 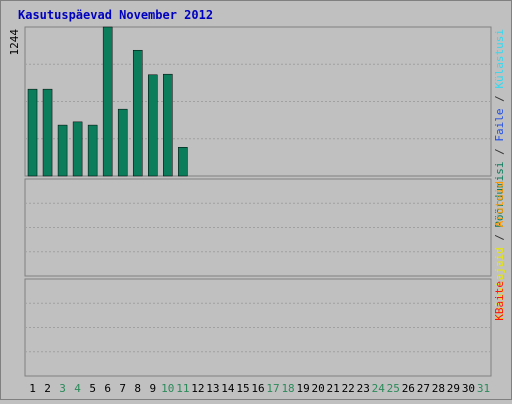 What do you see at coordinates (393, 388) in the screenshot?
I see `x-label-day-25: 25` at bounding box center [393, 388].